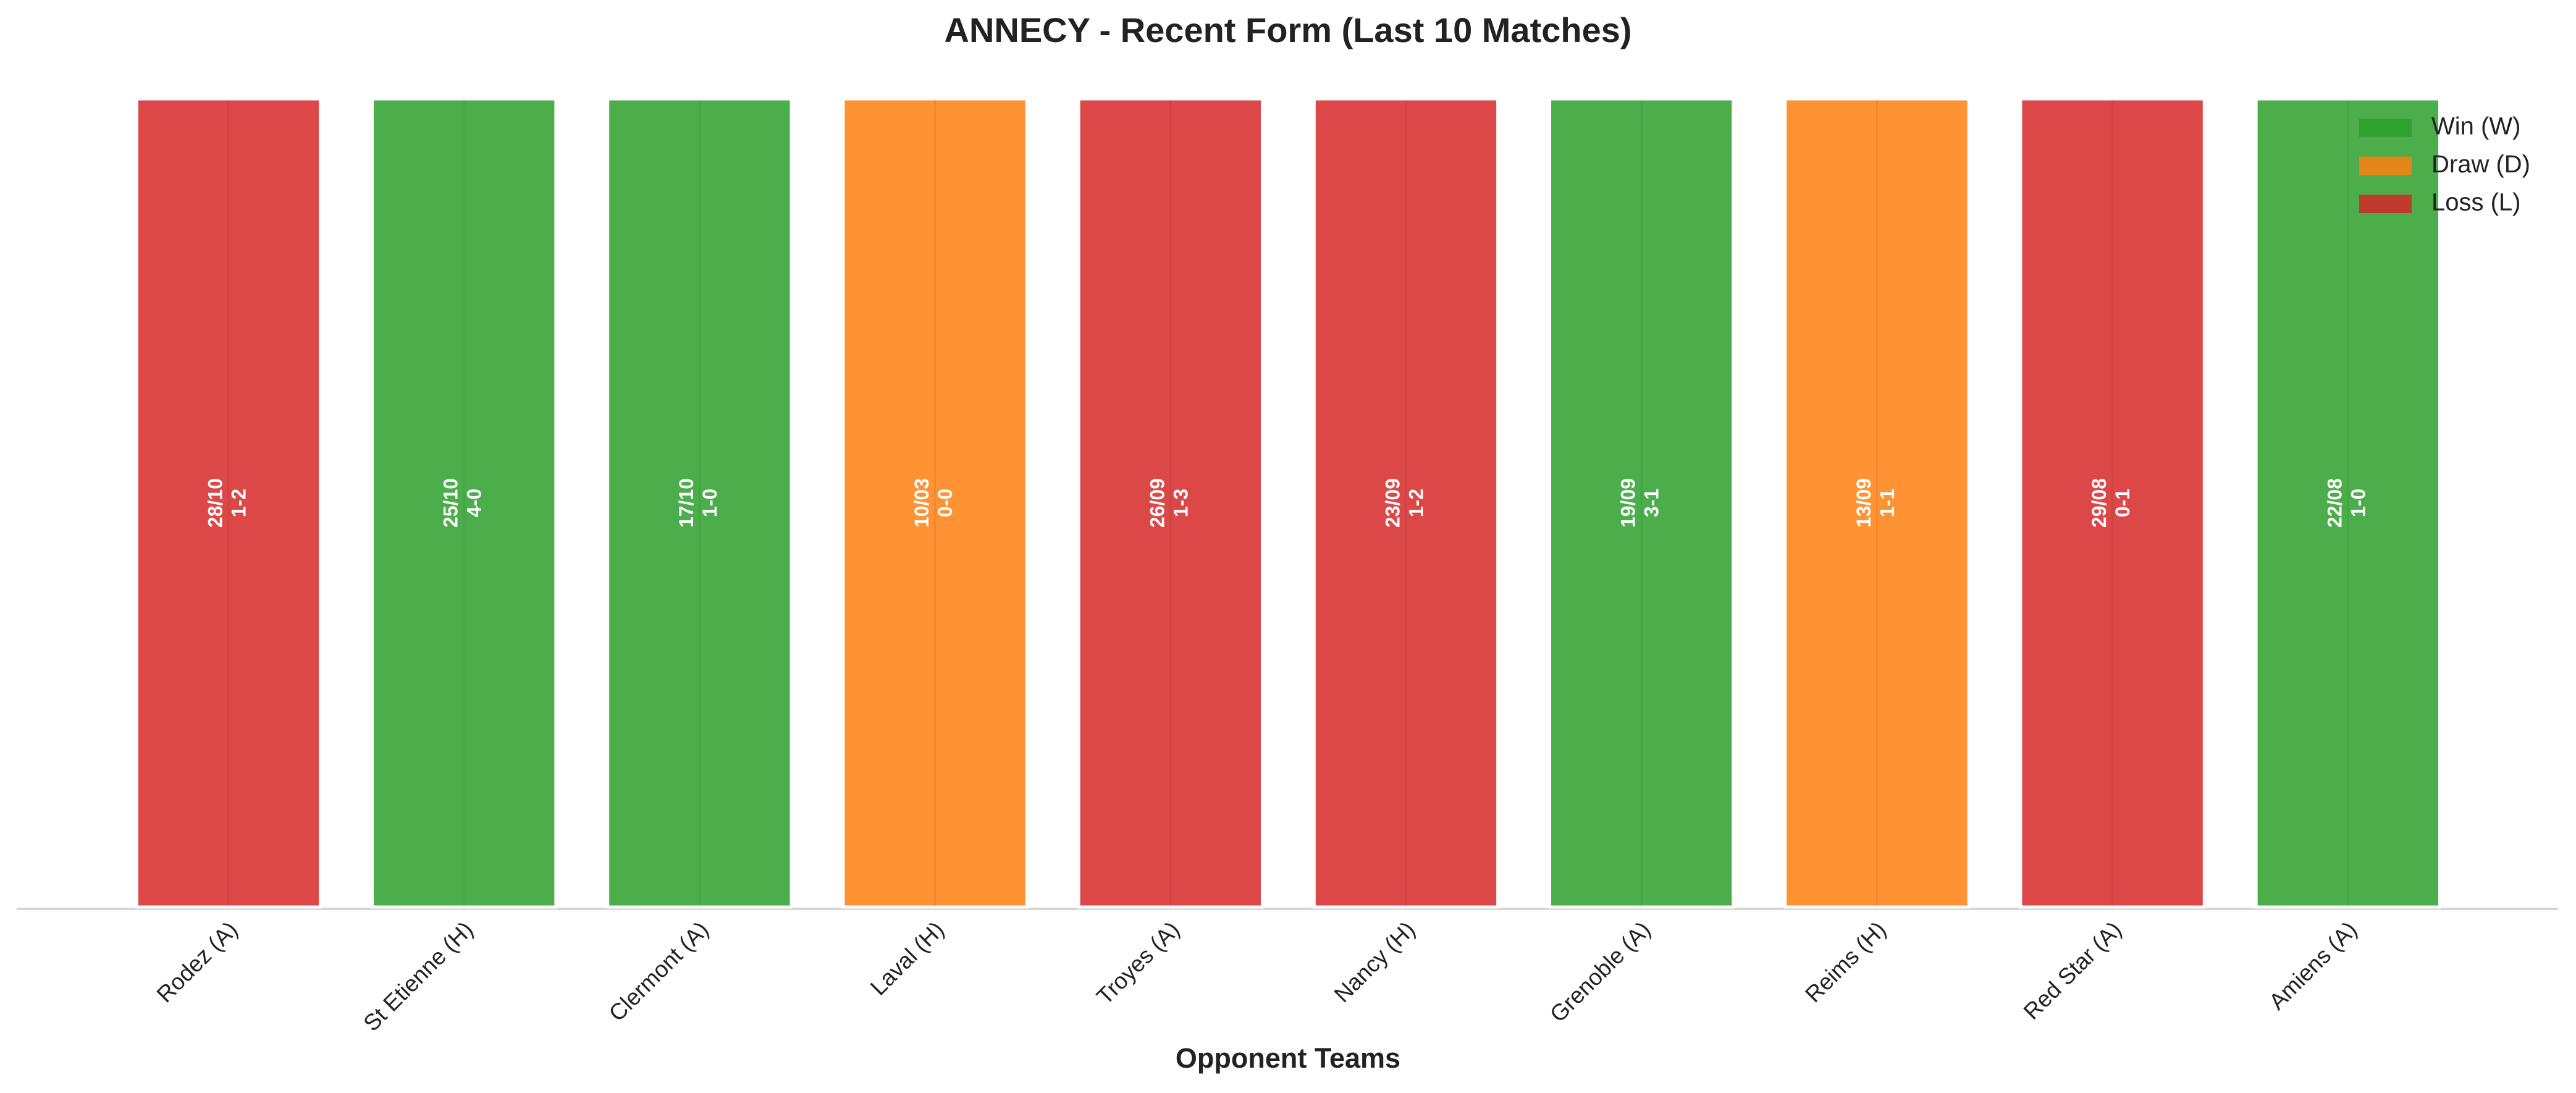 Image resolution: width=2576 pixels, height=1093 pixels. Describe the element at coordinates (215, 503) in the screenshot. I see `bar-date-label: 28/10` at that location.